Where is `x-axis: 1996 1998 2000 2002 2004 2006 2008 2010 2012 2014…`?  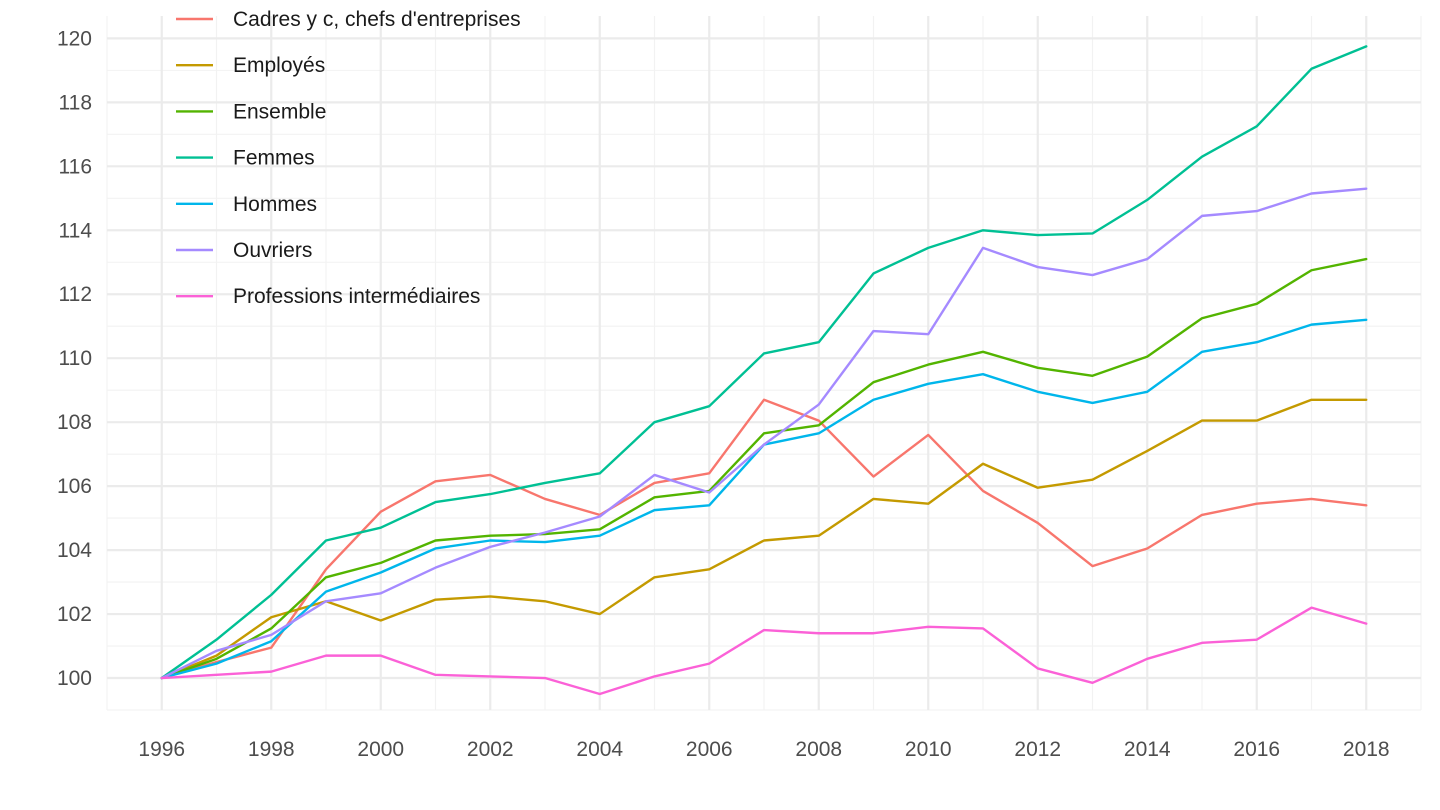 x-axis: 1996 1998 2000 2002 2004 2006 2008 2010 2012 2014… is located at coordinates (763, 749).